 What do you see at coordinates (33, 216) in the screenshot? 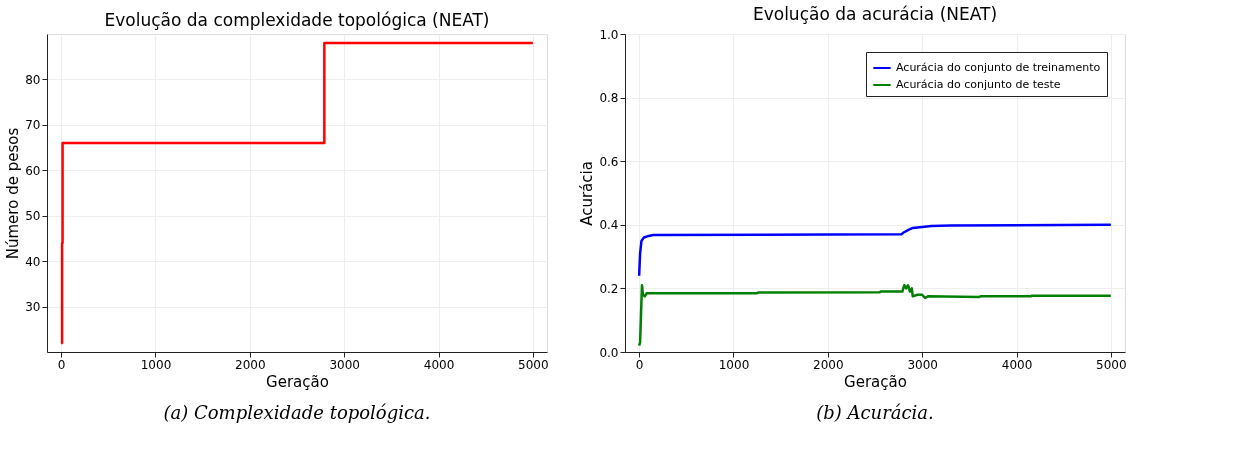
I see `y-tick-label: 50` at bounding box center [33, 216].